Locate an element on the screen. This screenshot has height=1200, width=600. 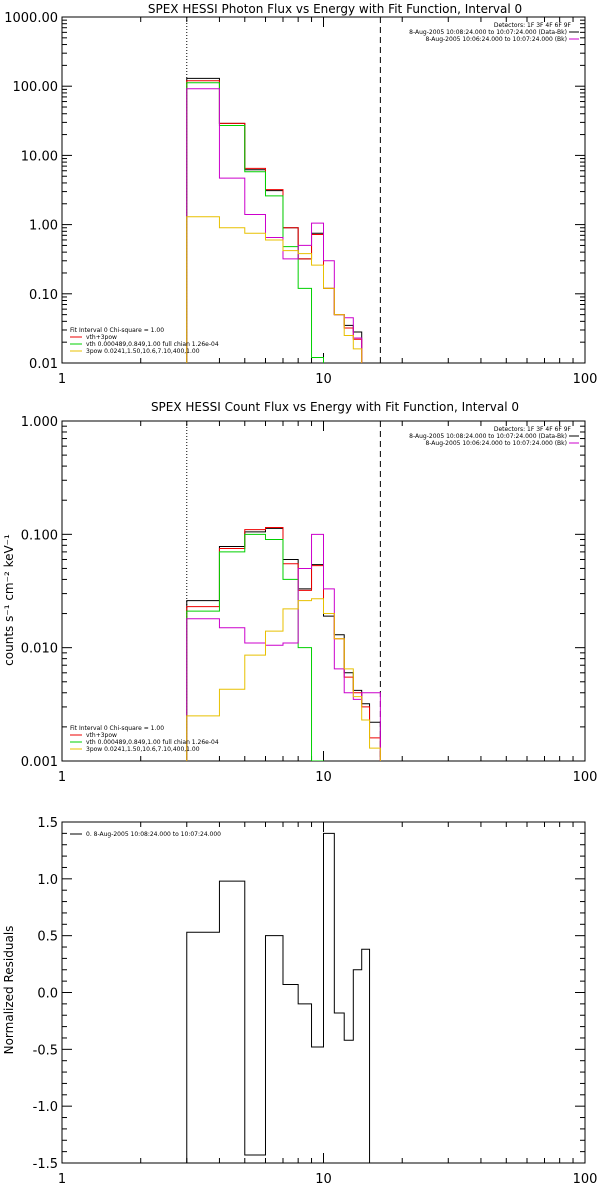
count-series-3-histogram is located at coordinates (283, 647).